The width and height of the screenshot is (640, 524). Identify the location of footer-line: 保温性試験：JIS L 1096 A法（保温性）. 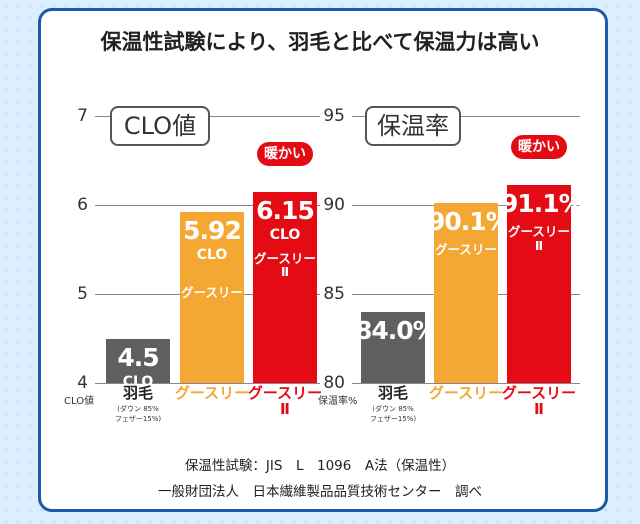
(320, 466).